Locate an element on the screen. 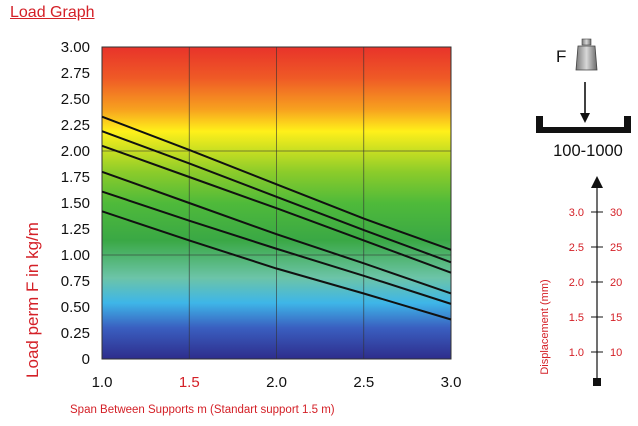 The image size is (638, 426). arrow-down-icon is located at coordinates (585, 102).